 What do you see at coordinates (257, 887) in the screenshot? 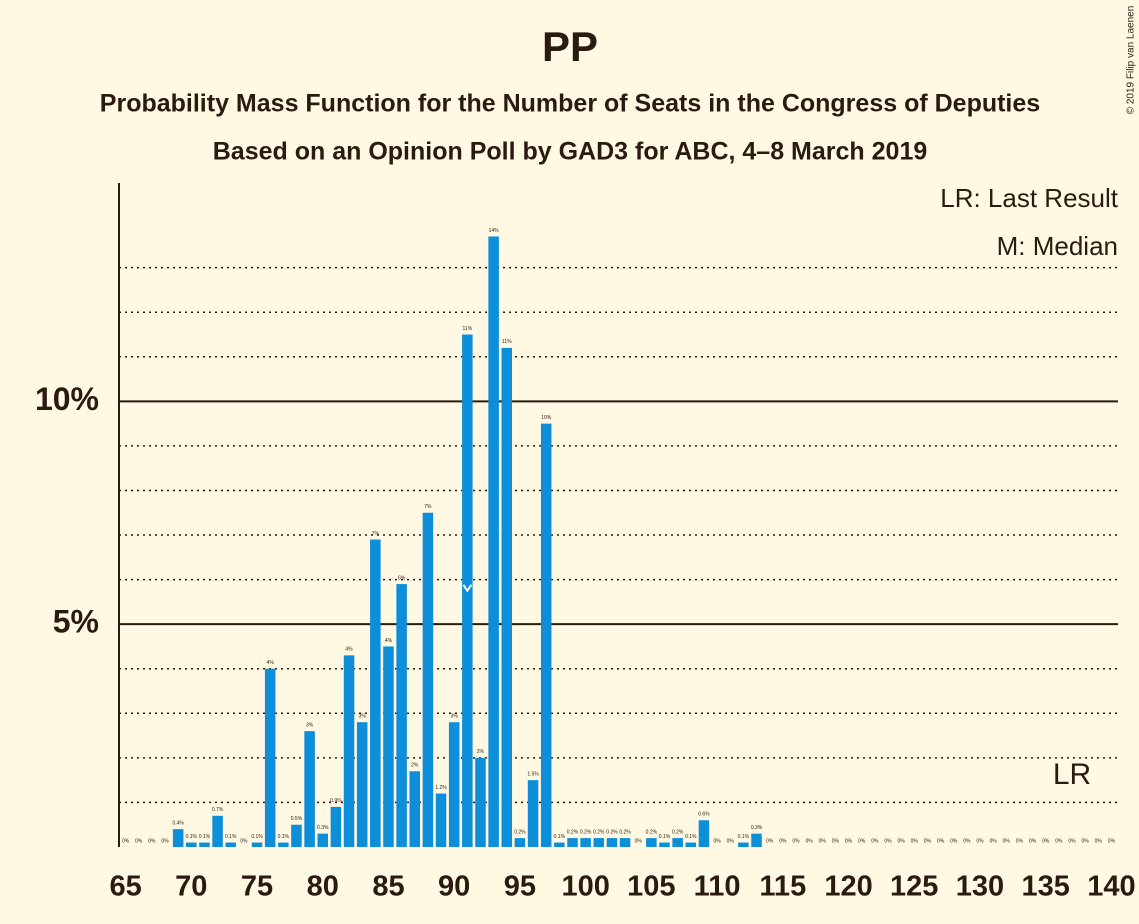
I see `x-tick-label: 75` at bounding box center [257, 887].